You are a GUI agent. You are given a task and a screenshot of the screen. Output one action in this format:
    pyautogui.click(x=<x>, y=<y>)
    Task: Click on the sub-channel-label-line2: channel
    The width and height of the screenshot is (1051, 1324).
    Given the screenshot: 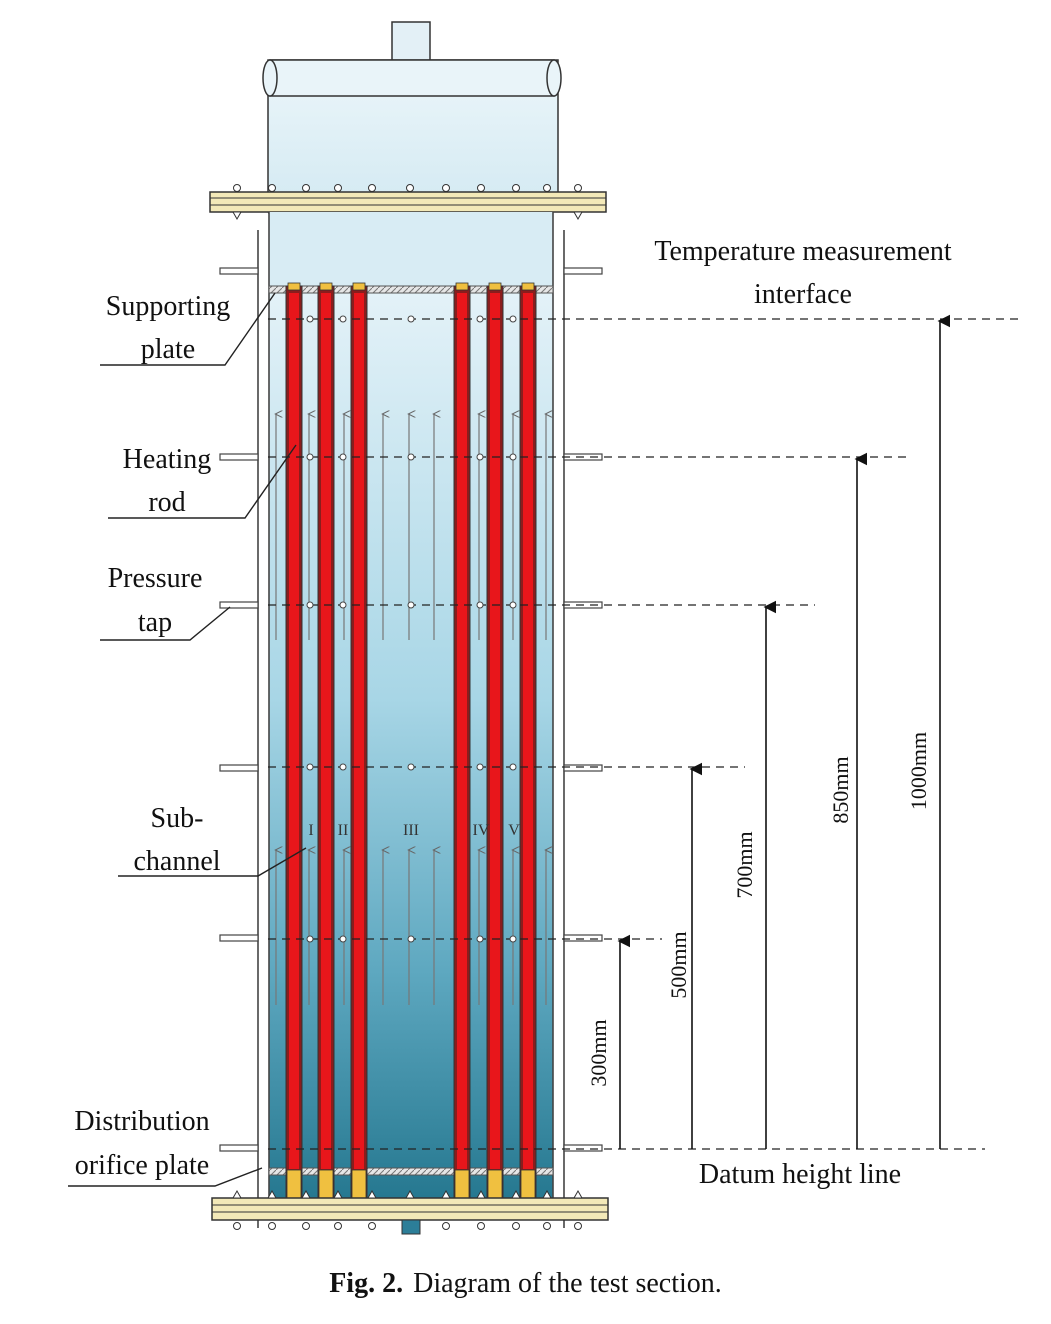 What is the action you would take?
    pyautogui.click(x=176, y=861)
    